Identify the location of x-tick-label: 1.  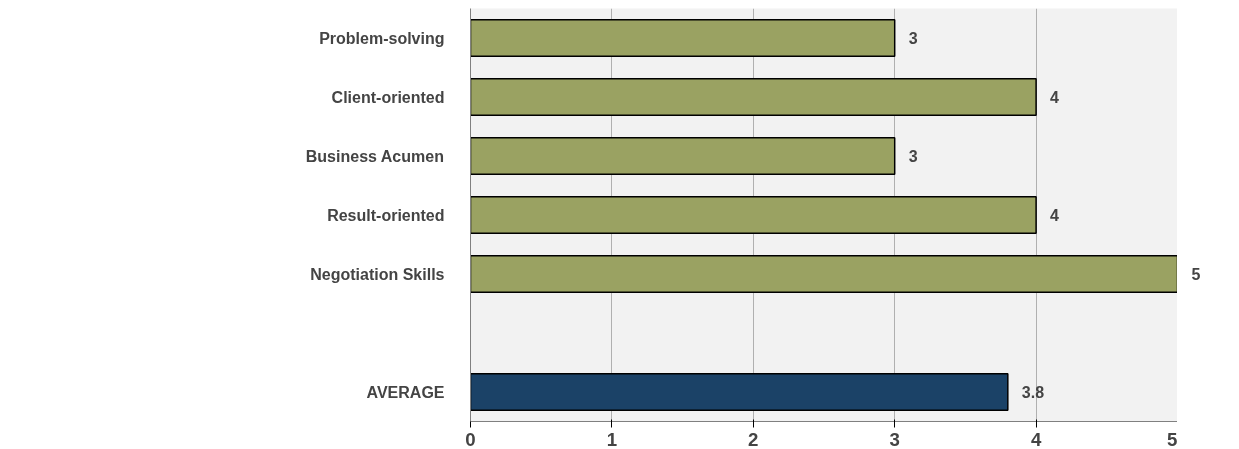
(612, 438).